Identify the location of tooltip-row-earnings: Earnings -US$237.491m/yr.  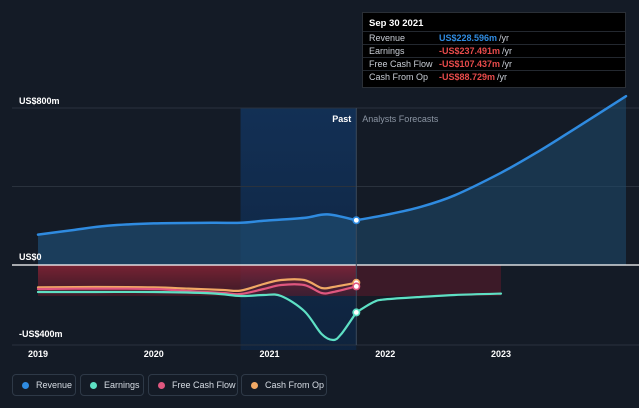
(494, 51).